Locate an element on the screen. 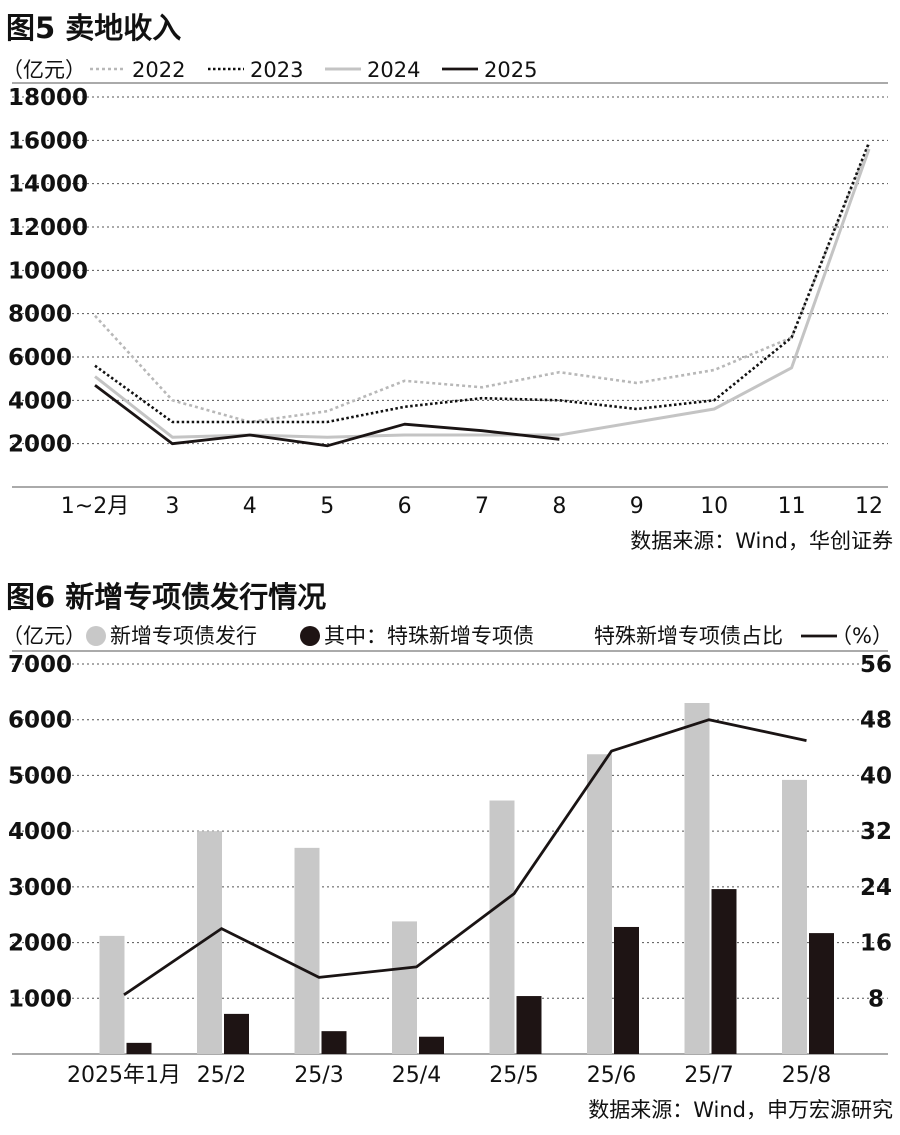 This screenshot has height=1135, width=900. chart1-y-tick-label: 12000 is located at coordinates (48, 228).